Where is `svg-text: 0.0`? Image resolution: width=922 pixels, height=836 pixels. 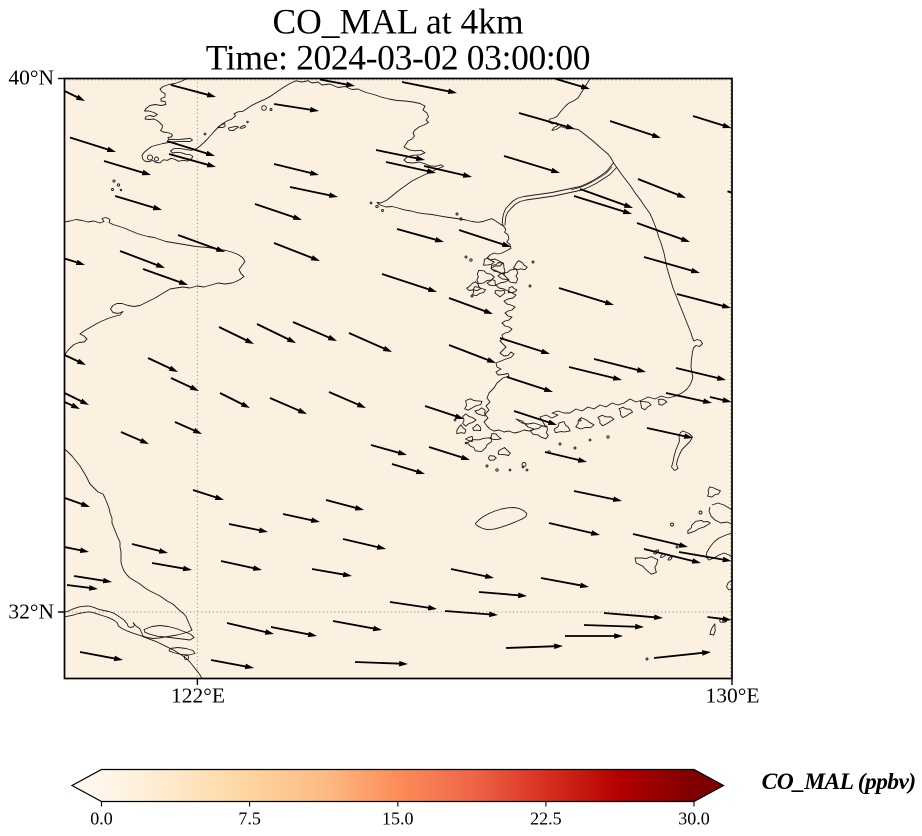
svg-text: 0.0 is located at coordinates (101, 819).